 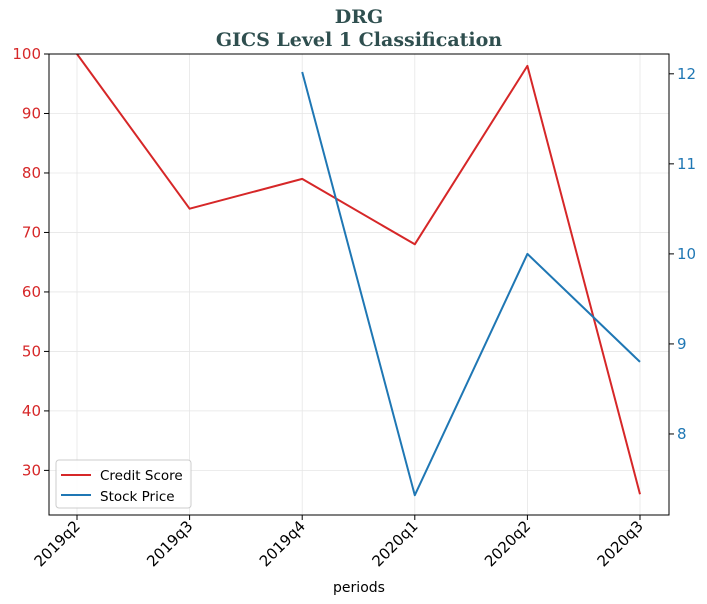 I want to click on x-tick-label: 2020q1, so click(x=394, y=543).